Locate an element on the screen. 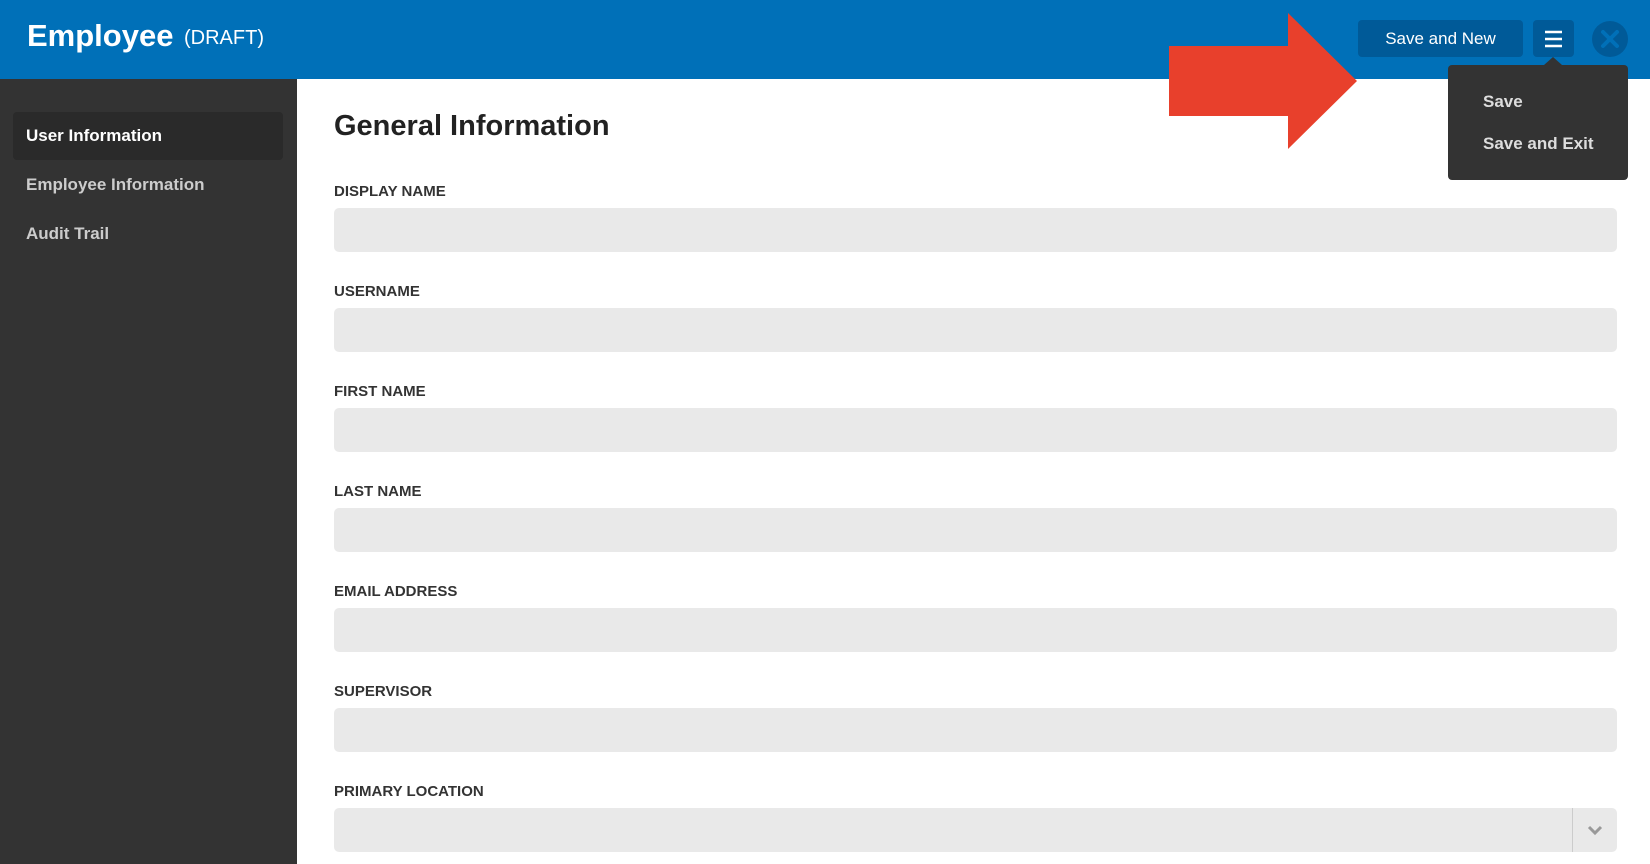 The image size is (1650, 864). save-and-new-button: Save and New is located at coordinates (1440, 38).